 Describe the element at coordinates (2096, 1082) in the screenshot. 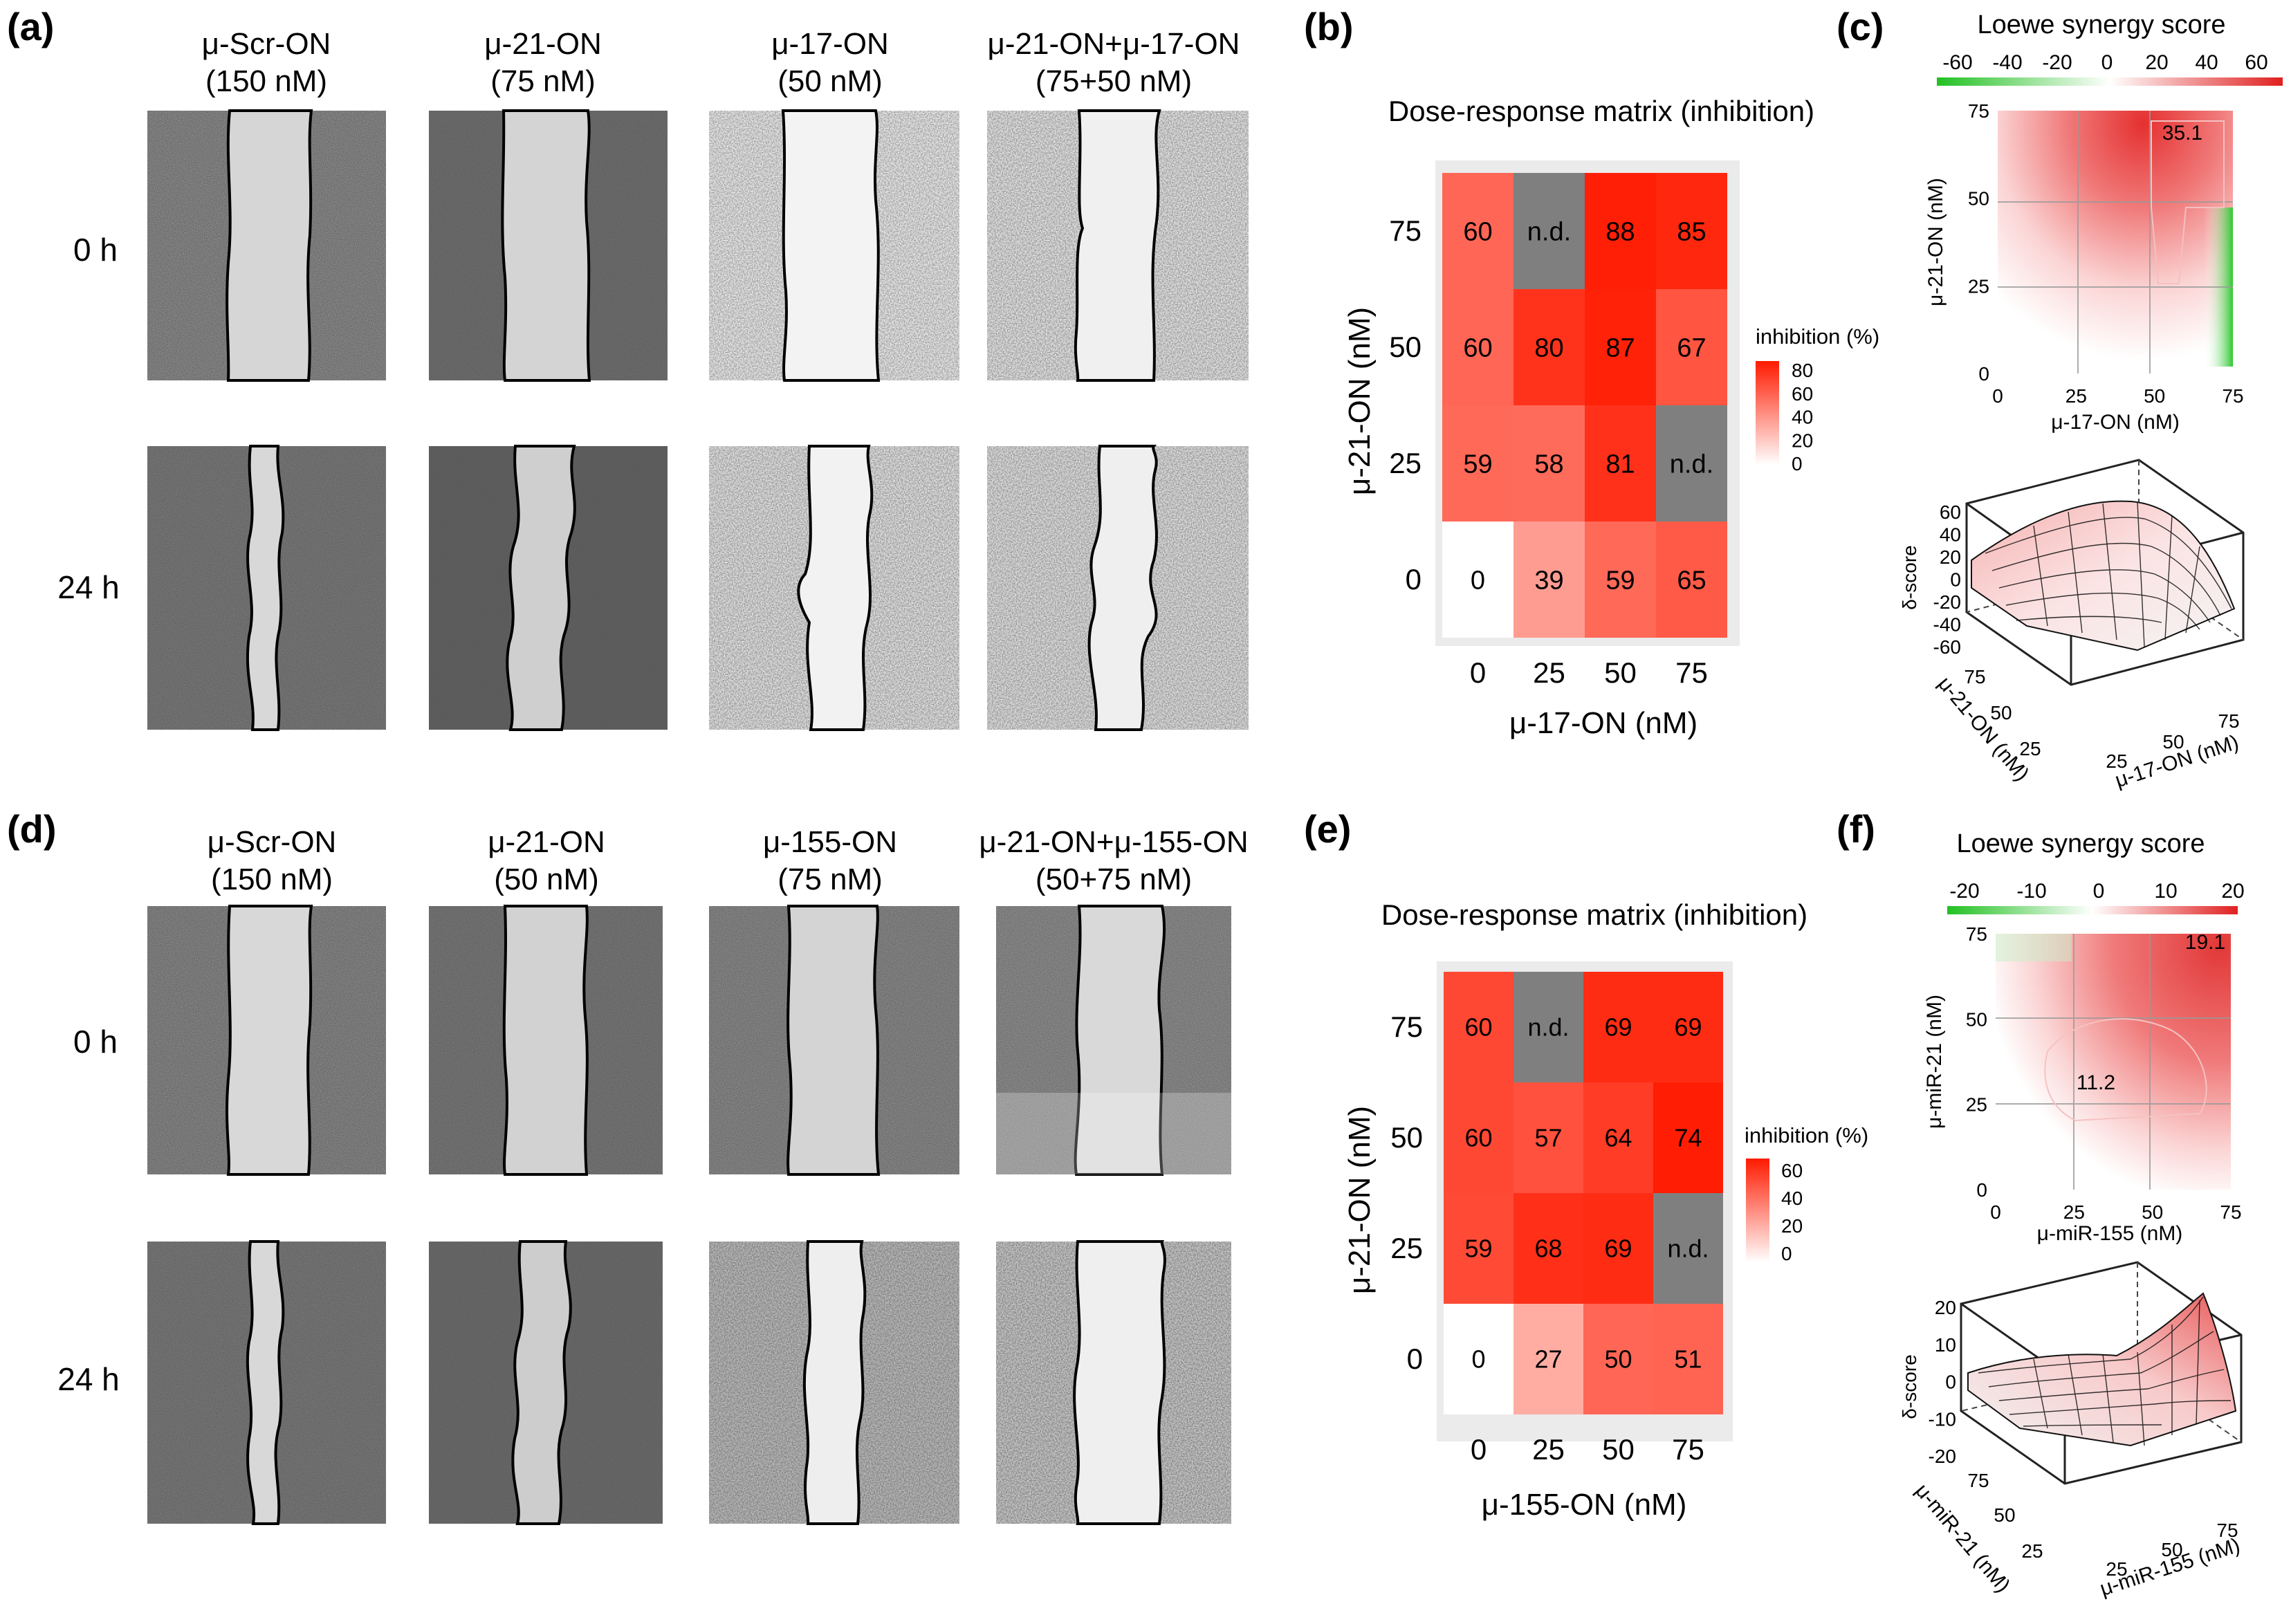

I see `mid-value-label: 11.2` at that location.